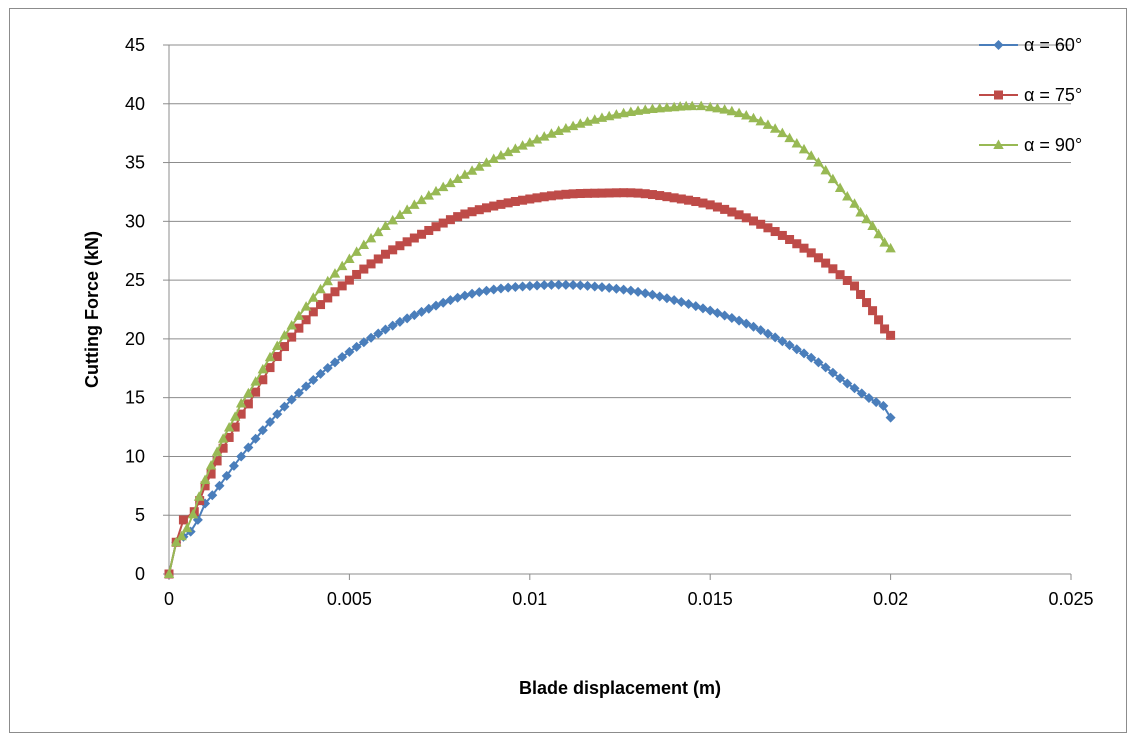  I want to click on x-tick-label: 0.02, so click(890, 599).